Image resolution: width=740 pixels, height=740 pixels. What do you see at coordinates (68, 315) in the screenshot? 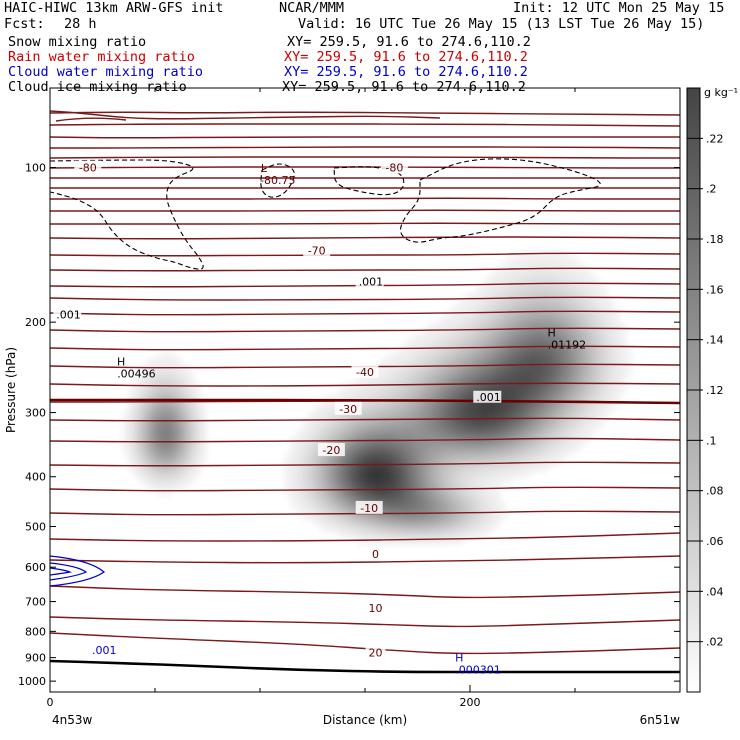
I see `cloud-ice-contour-label: .001` at bounding box center [68, 315].